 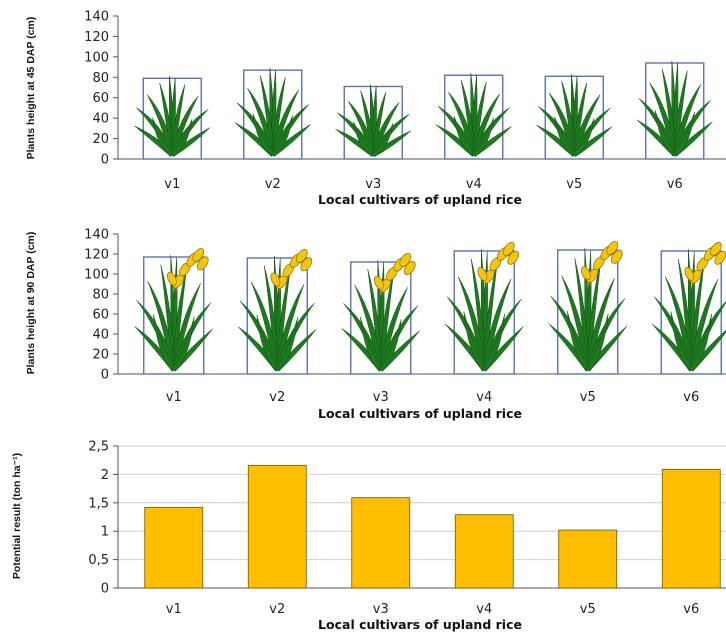 I want to click on y-tick-label: 2,5, so click(x=98, y=447).